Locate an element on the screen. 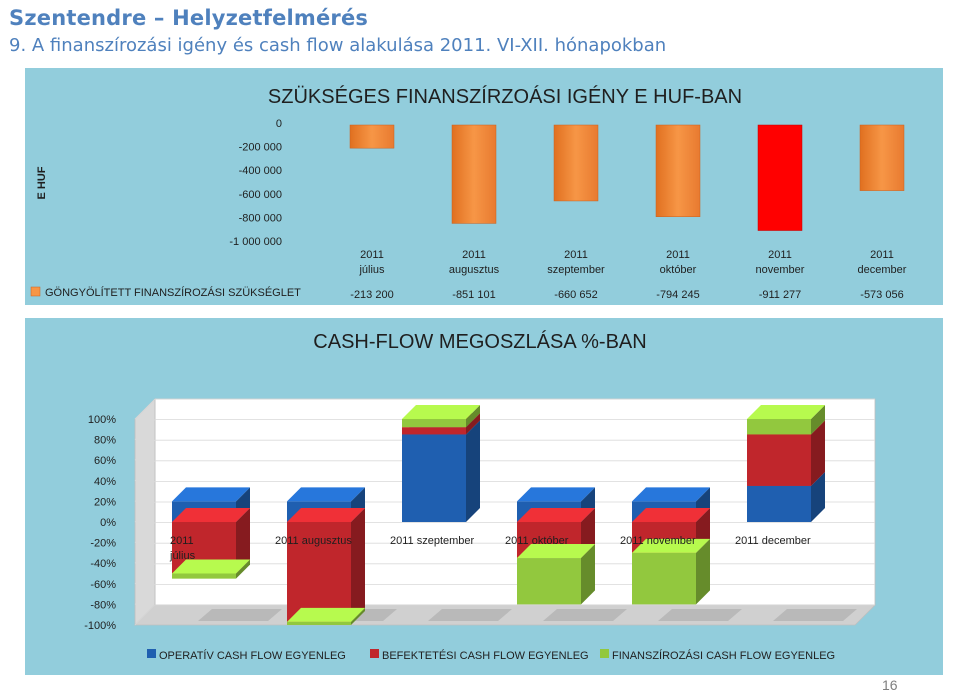 The image size is (960, 693). chart2-ytick: -80% is located at coordinates (103, 605).